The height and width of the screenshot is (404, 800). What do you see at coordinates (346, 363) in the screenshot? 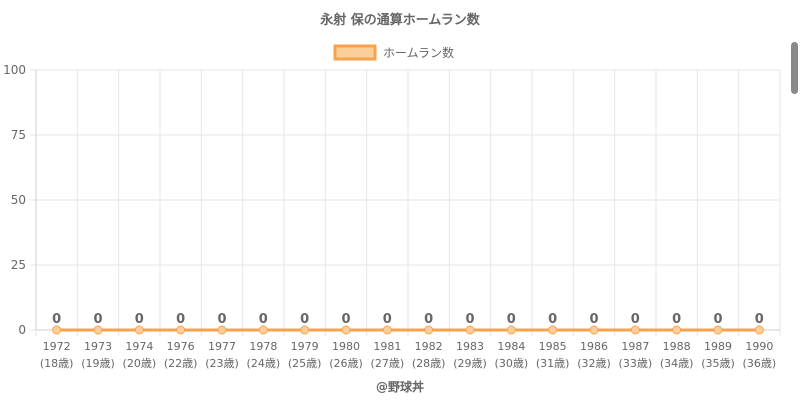
I see `x-tick-sublabel: (26歳)` at bounding box center [346, 363].